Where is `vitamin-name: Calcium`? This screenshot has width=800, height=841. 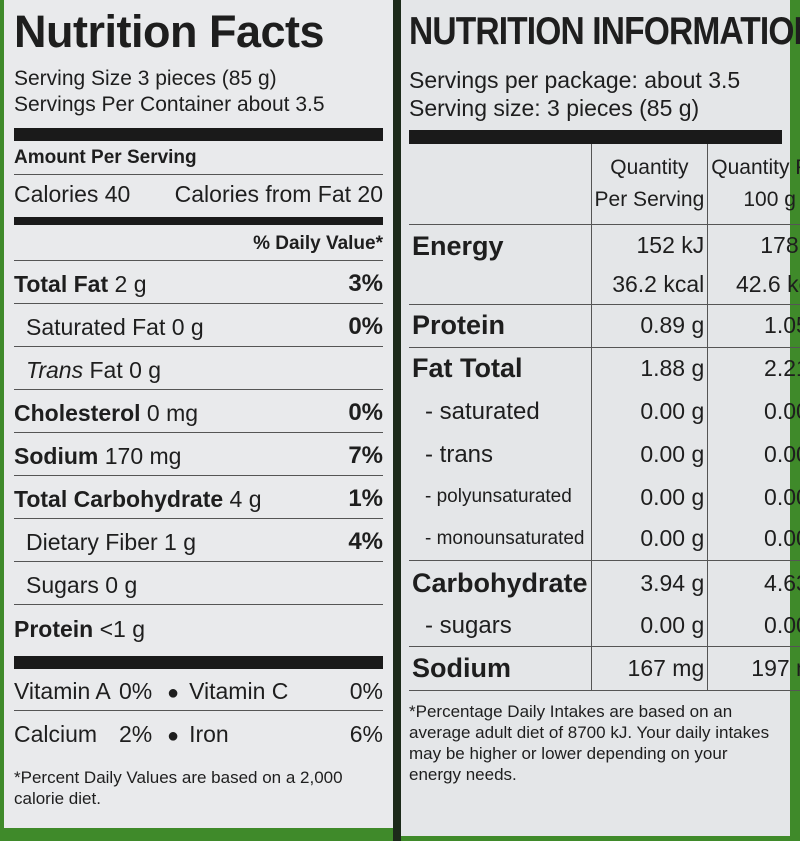
vitamin-name: Calcium is located at coordinates (56, 734).